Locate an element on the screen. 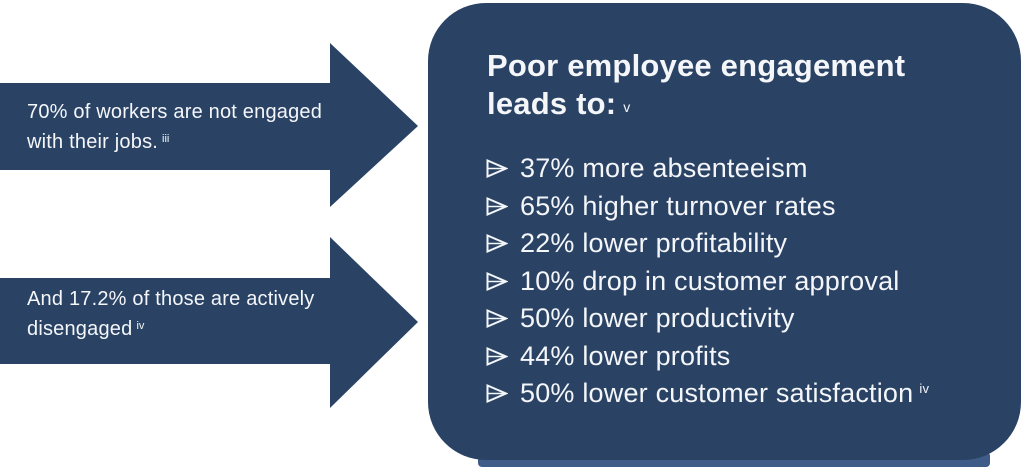  list-item: 10% drop in customer approval is located at coordinates (707, 282).